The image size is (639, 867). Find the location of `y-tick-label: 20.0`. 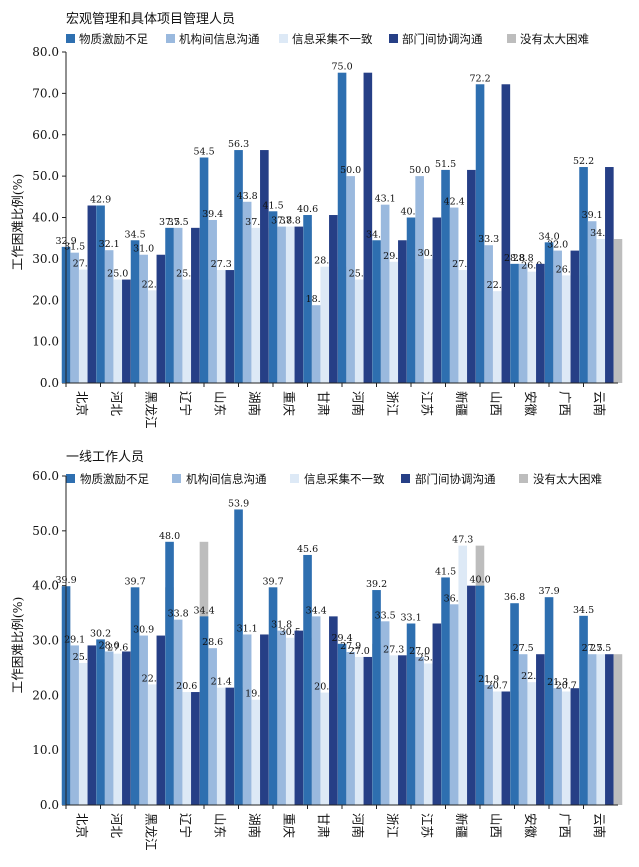

y-tick-label: 20.0 is located at coordinates (45, 300).